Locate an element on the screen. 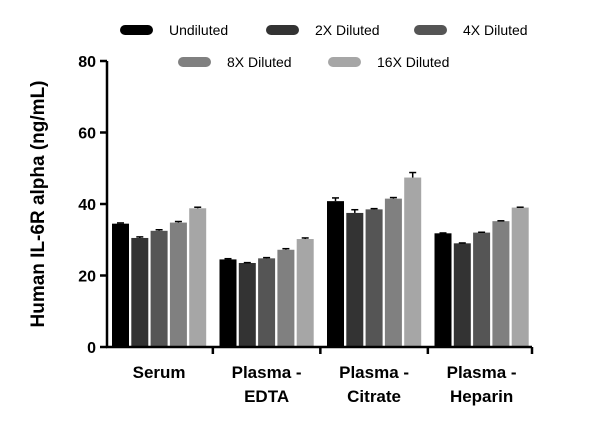 The image size is (600, 445). category-label-2: Plasma - is located at coordinates (374, 372).